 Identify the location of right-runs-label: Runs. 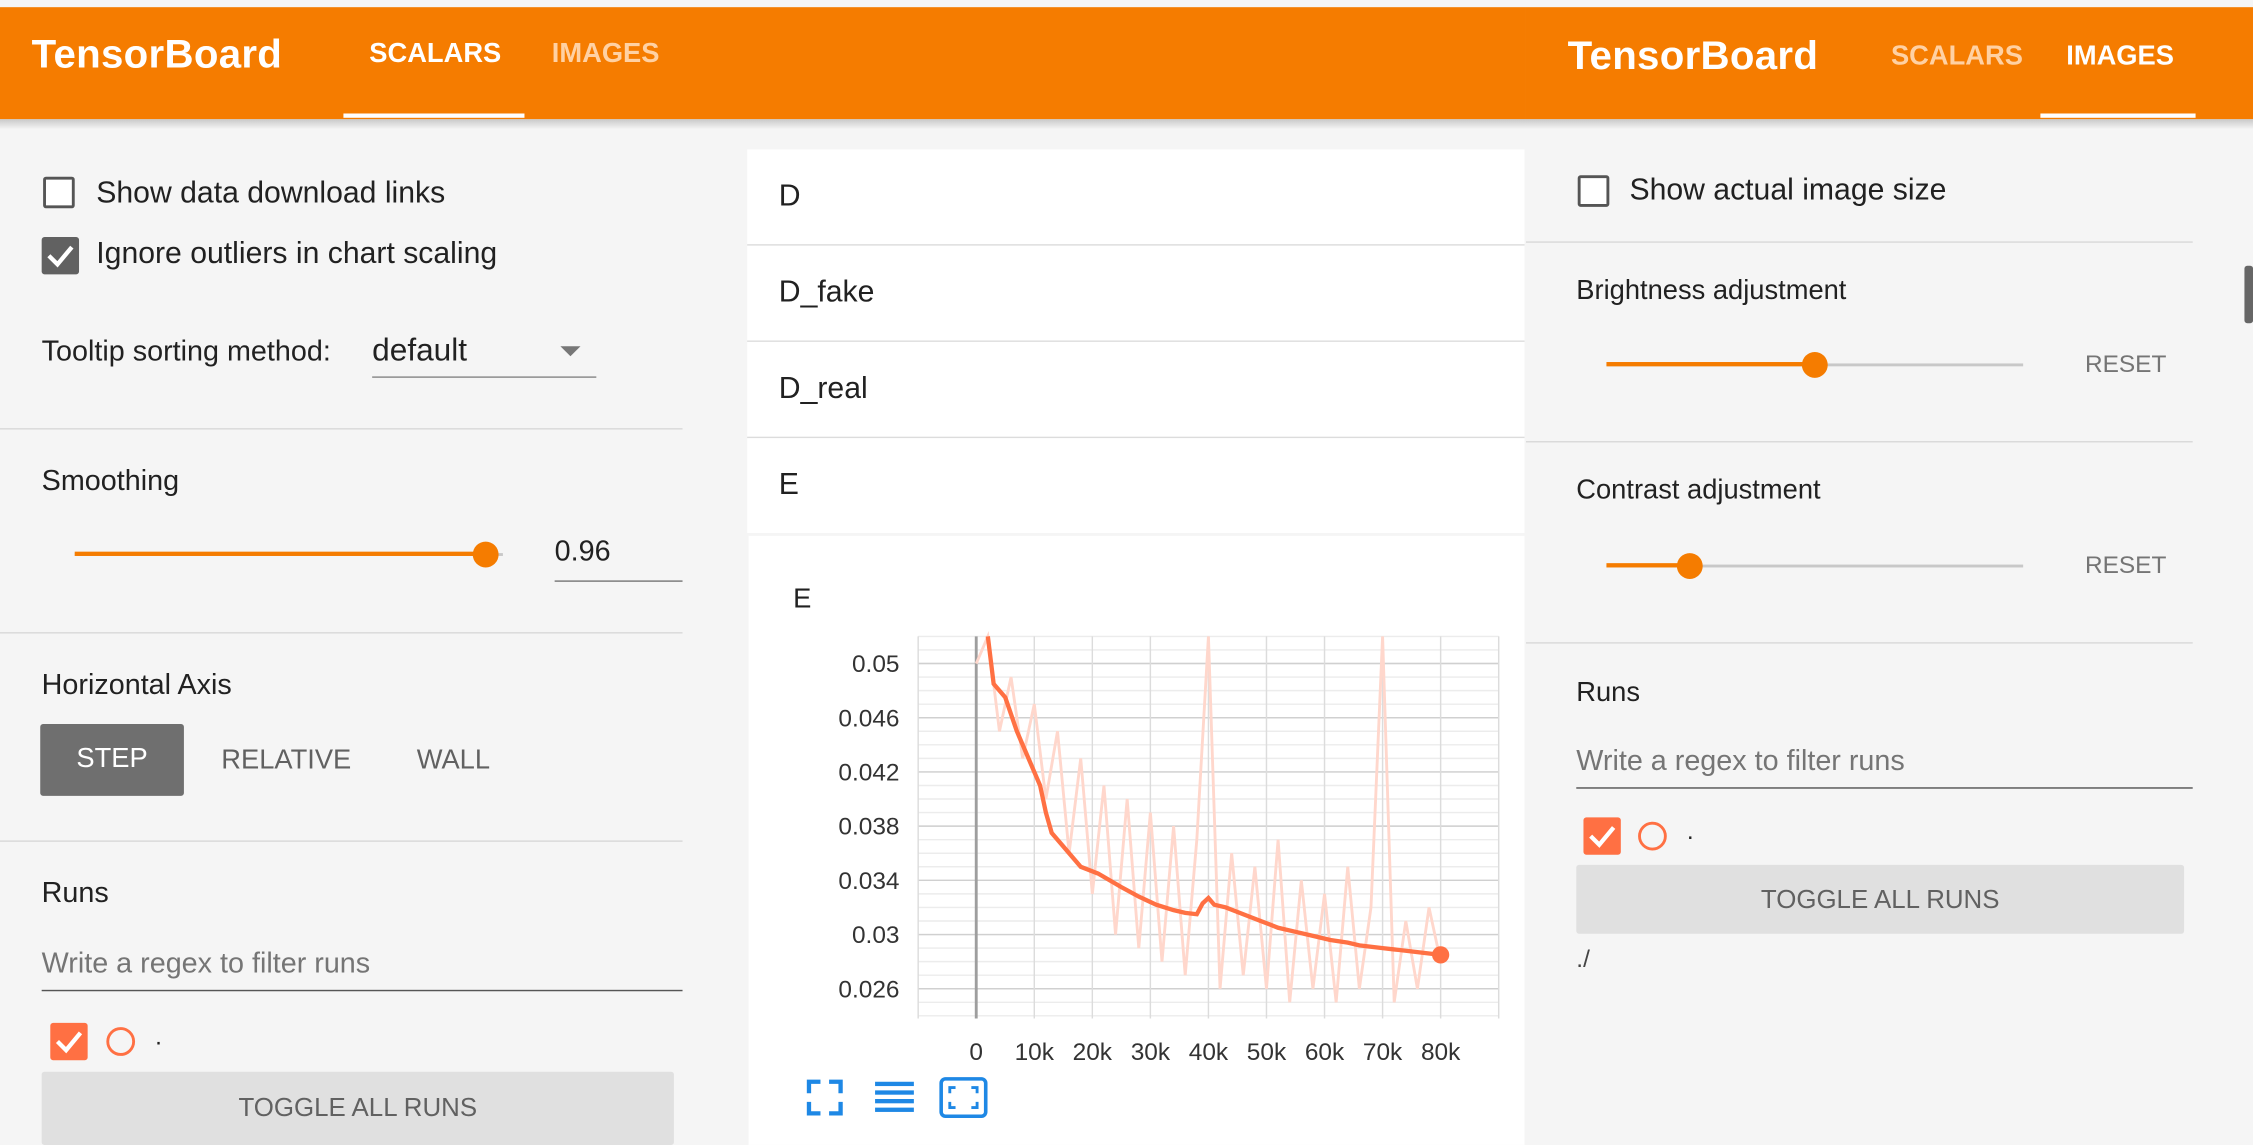
(1608, 693).